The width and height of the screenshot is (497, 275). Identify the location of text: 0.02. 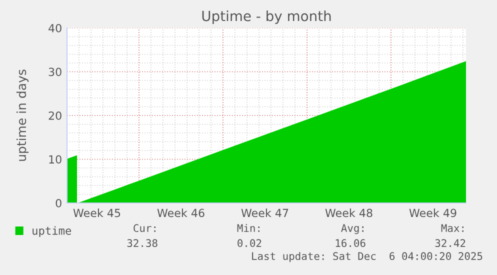
(250, 243).